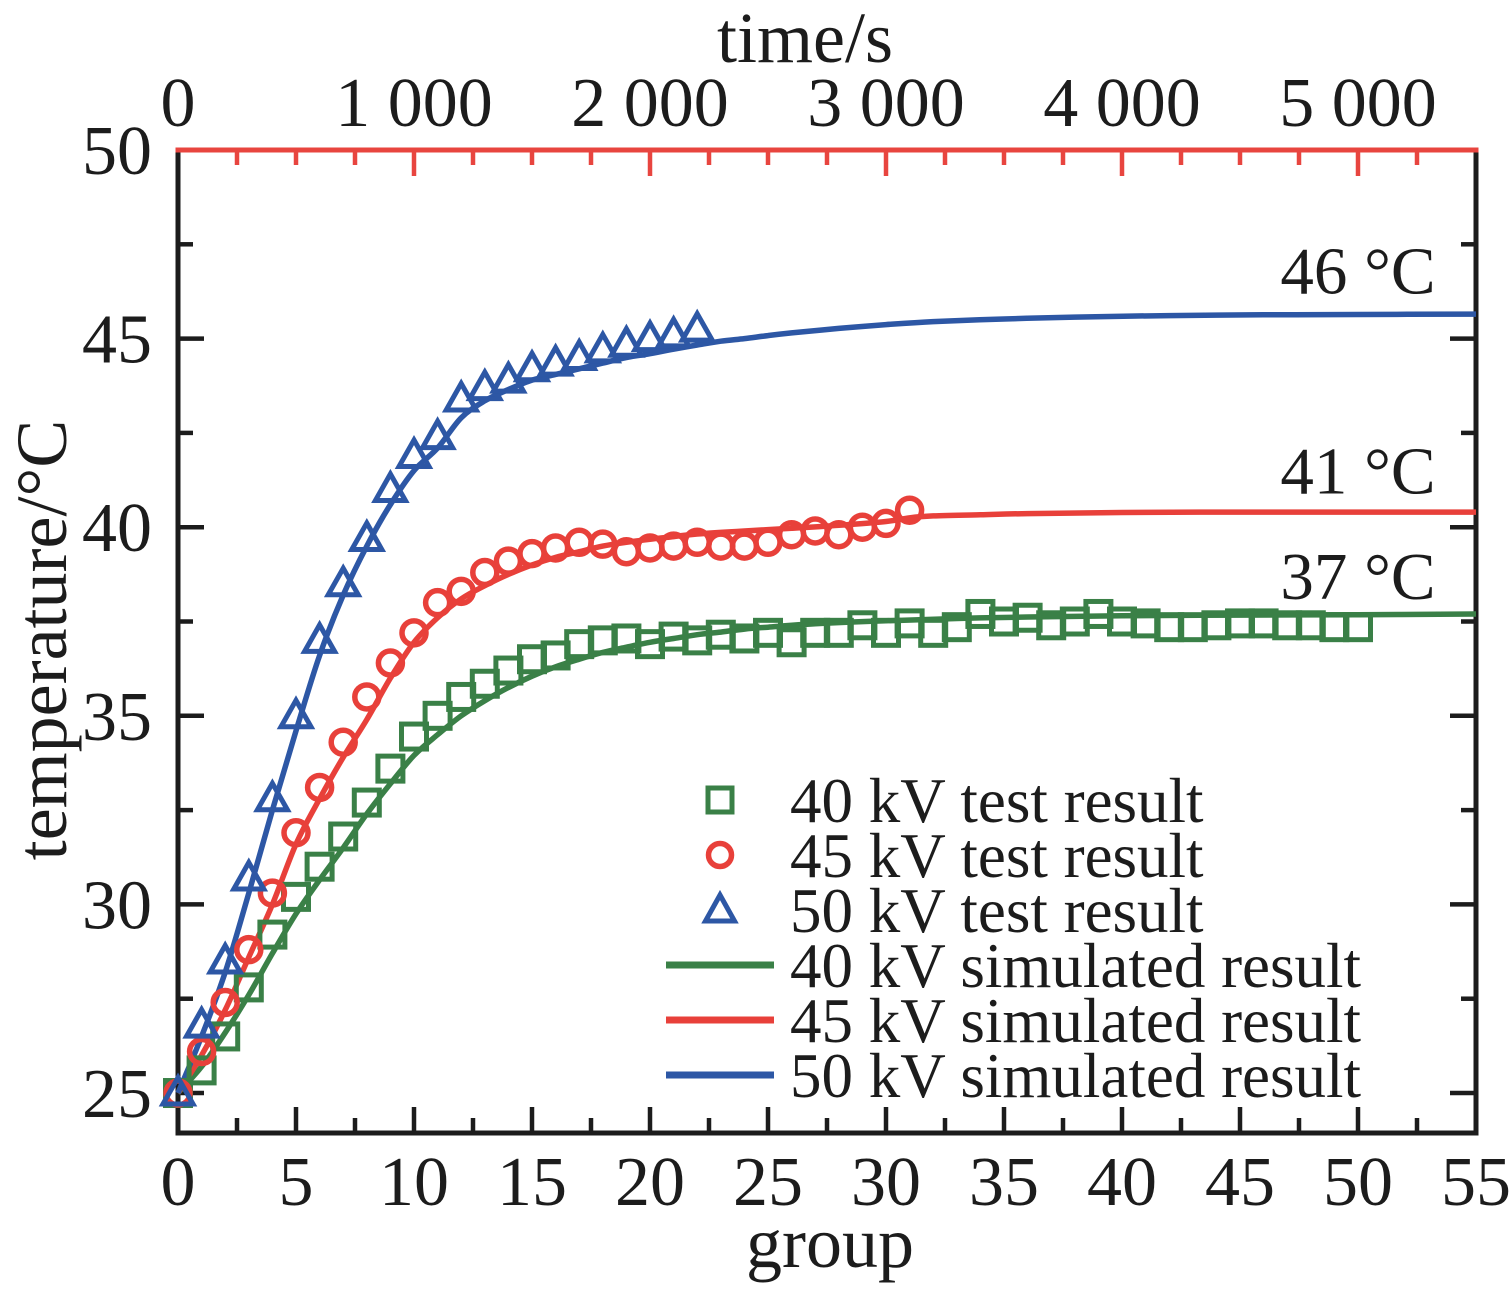 The height and width of the screenshot is (1296, 1512). I want to click on annotation-37c: 37 °C, so click(1357, 577).